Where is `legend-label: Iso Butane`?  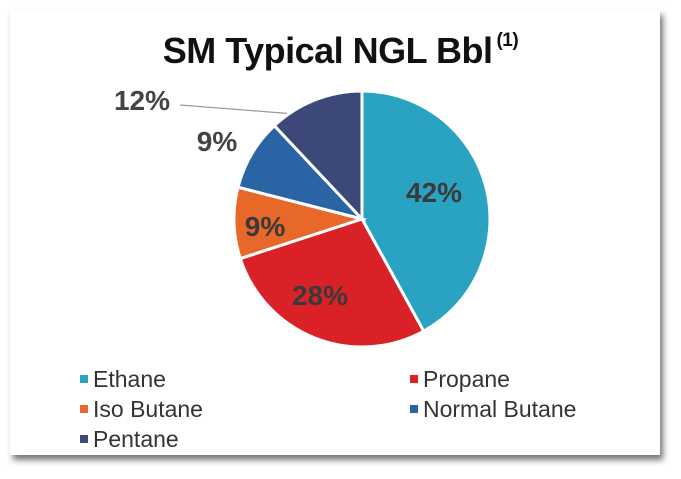 legend-label: Iso Butane is located at coordinates (148, 409).